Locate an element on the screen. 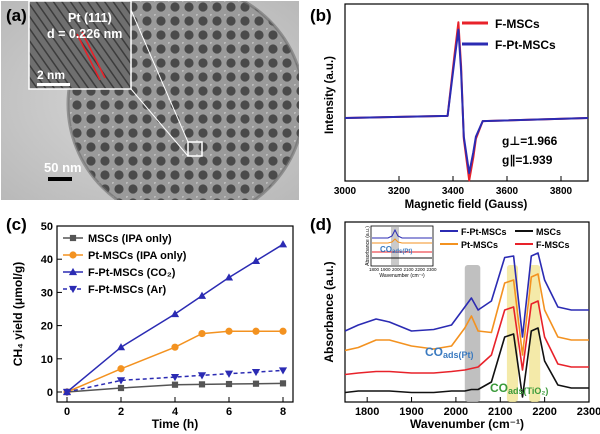 This screenshot has width=600, height=434. epr-x-tick-label: 3800 is located at coordinates (561, 191).